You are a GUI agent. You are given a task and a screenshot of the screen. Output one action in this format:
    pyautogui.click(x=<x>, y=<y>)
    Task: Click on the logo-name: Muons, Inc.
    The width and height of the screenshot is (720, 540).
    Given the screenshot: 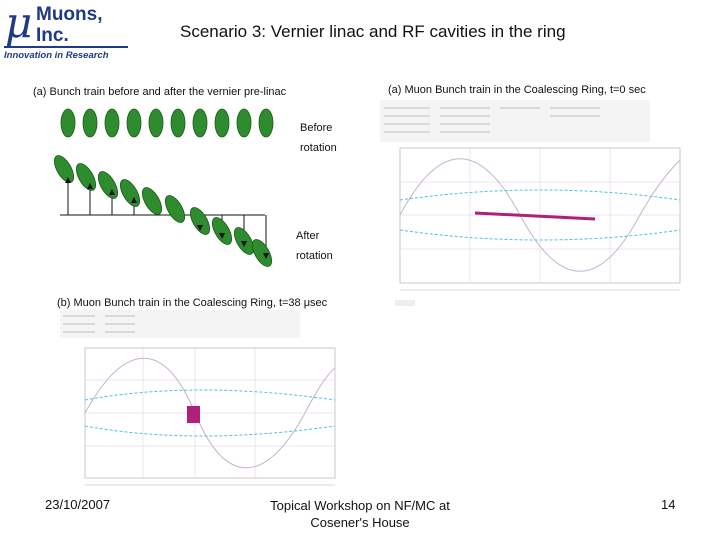 What is the action you would take?
    pyautogui.click(x=69, y=25)
    